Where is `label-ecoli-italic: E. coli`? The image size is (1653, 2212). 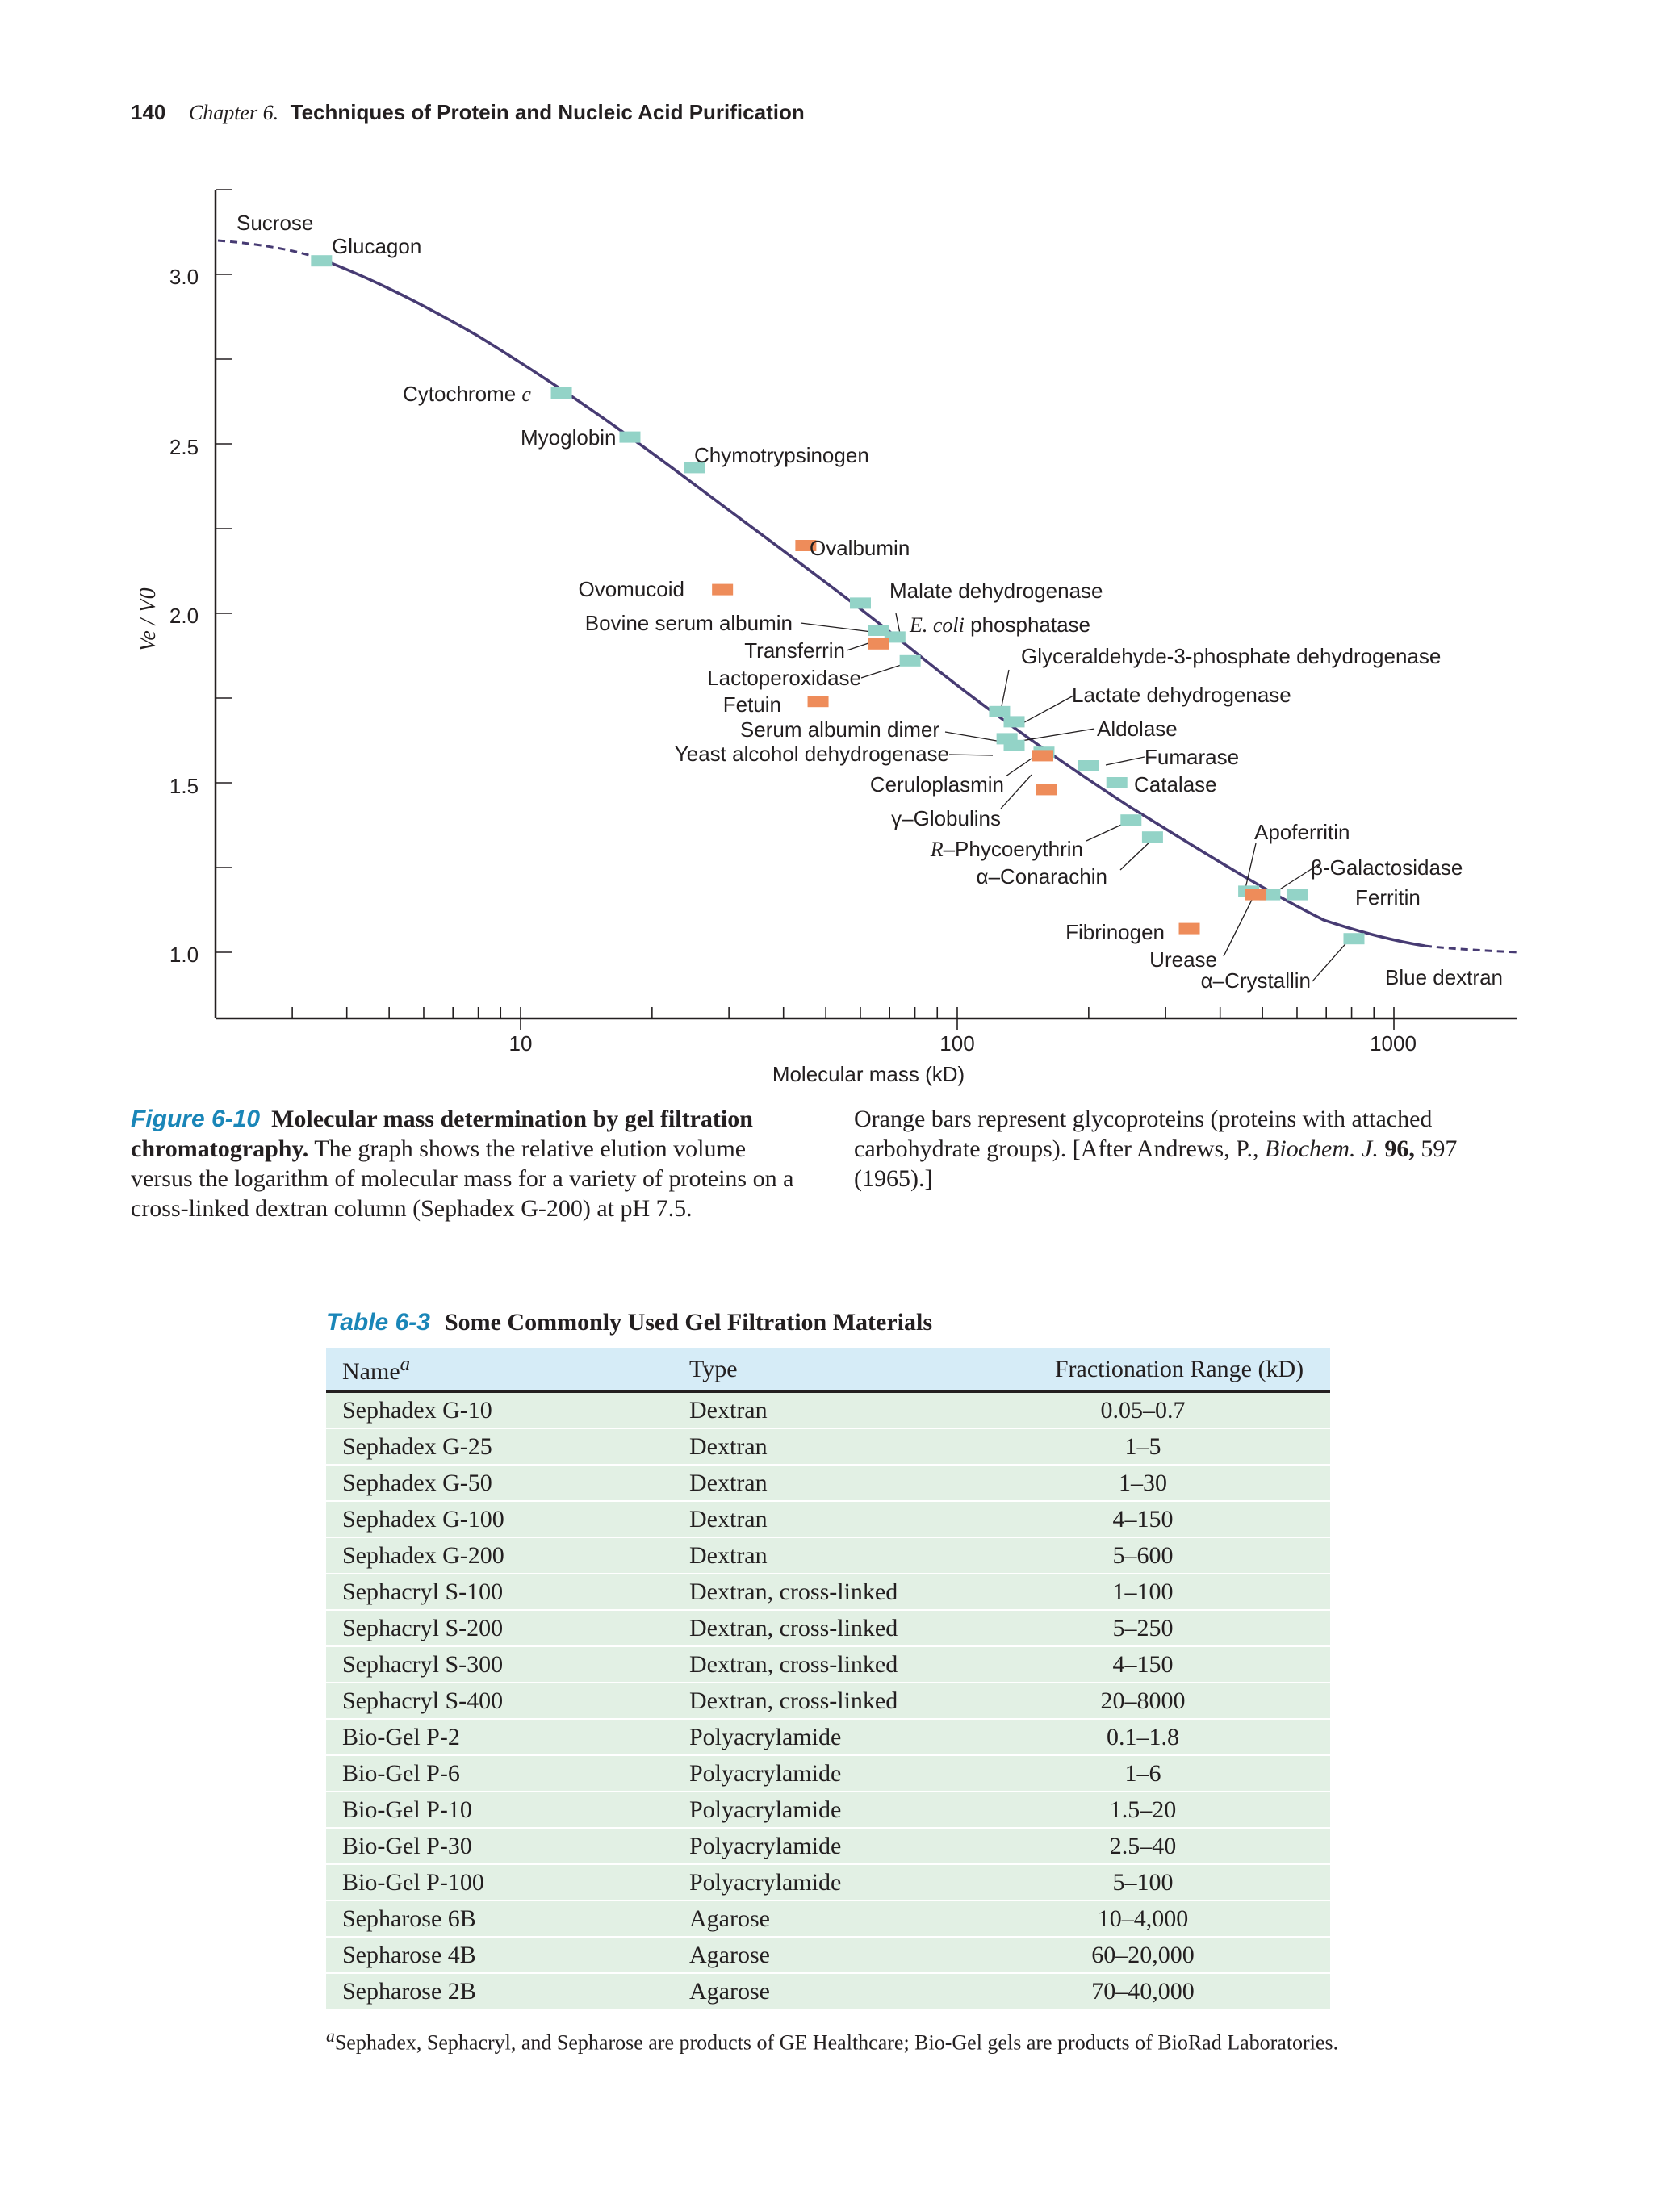 label-ecoli-italic: E. coli is located at coordinates (937, 625).